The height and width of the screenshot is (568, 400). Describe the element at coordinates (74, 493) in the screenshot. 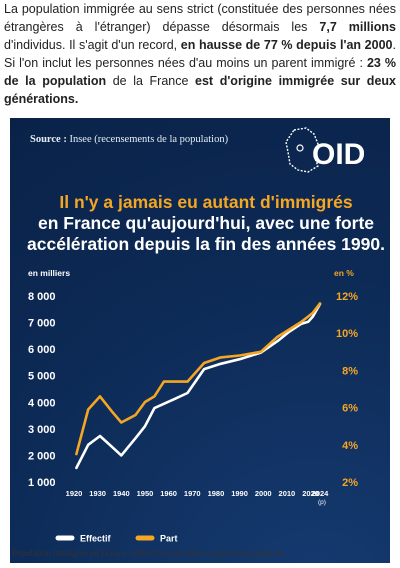

I see `x-tick-label: 1920` at that location.